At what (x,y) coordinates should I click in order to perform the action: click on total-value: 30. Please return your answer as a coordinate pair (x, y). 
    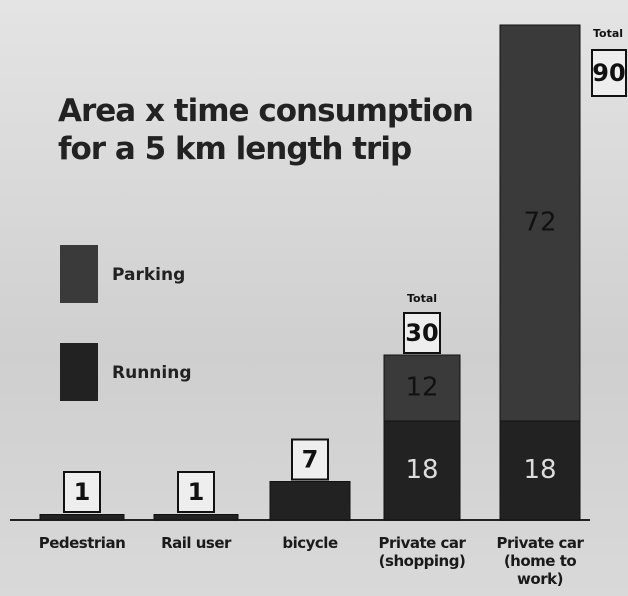
    Looking at the image, I should click on (421, 333).